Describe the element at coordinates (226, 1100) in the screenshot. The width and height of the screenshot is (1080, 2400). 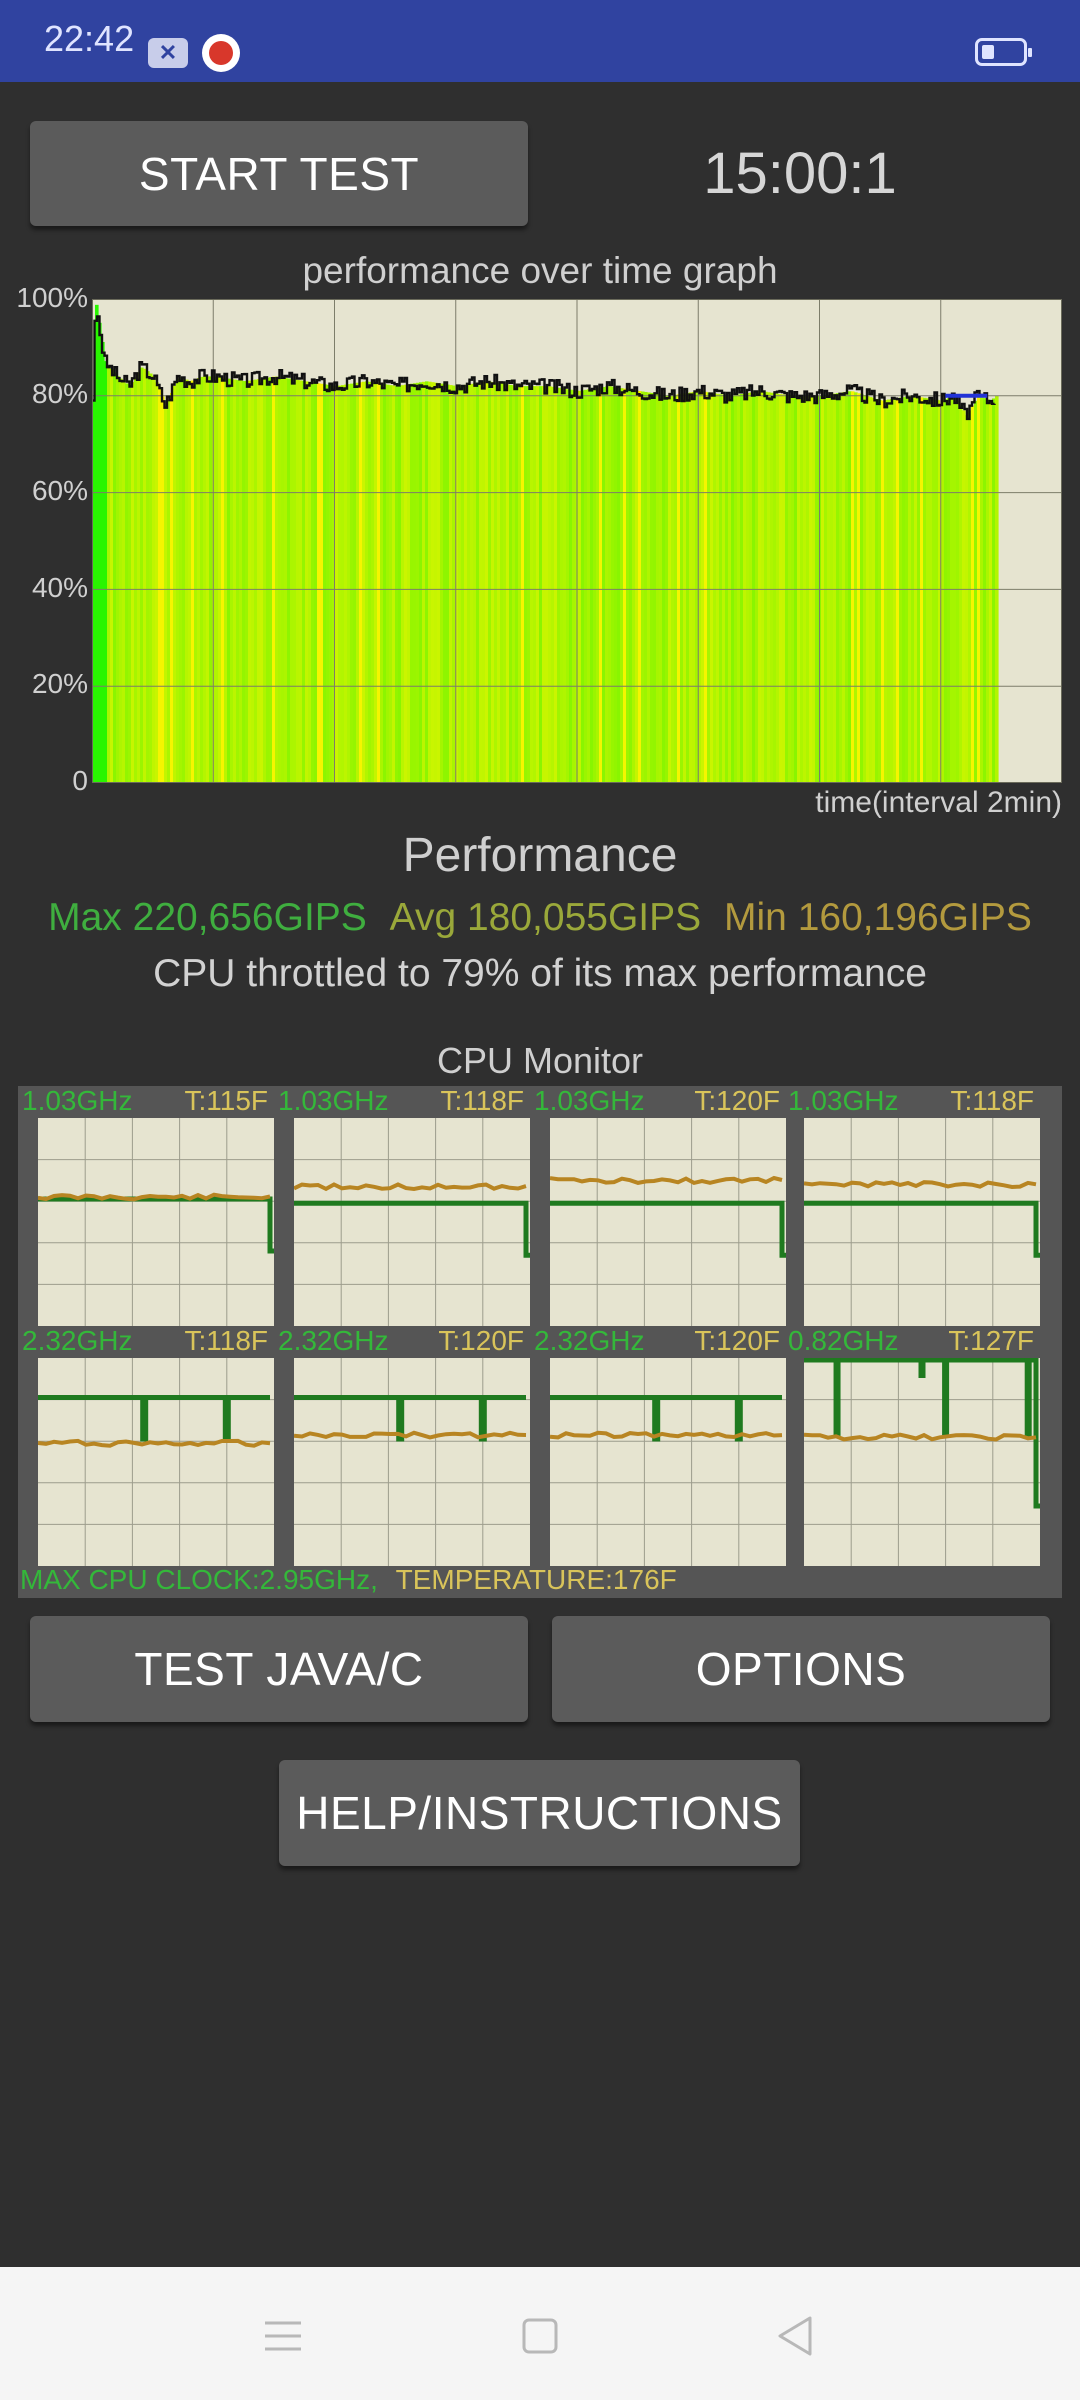
I see `core-temperature: T:115F` at that location.